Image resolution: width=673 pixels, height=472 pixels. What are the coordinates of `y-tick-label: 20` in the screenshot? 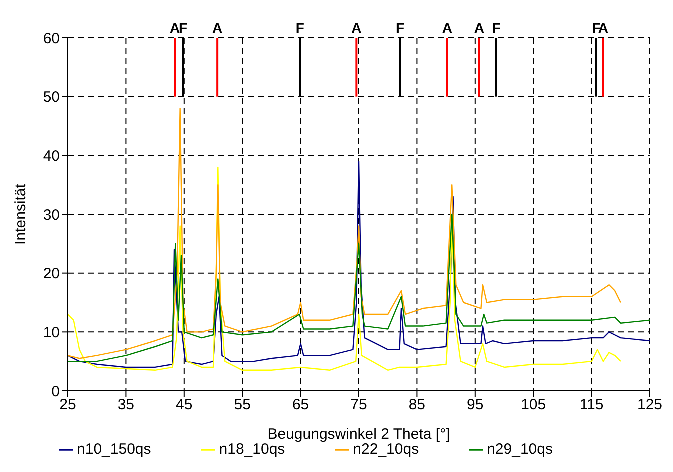 It's located at (51, 274).